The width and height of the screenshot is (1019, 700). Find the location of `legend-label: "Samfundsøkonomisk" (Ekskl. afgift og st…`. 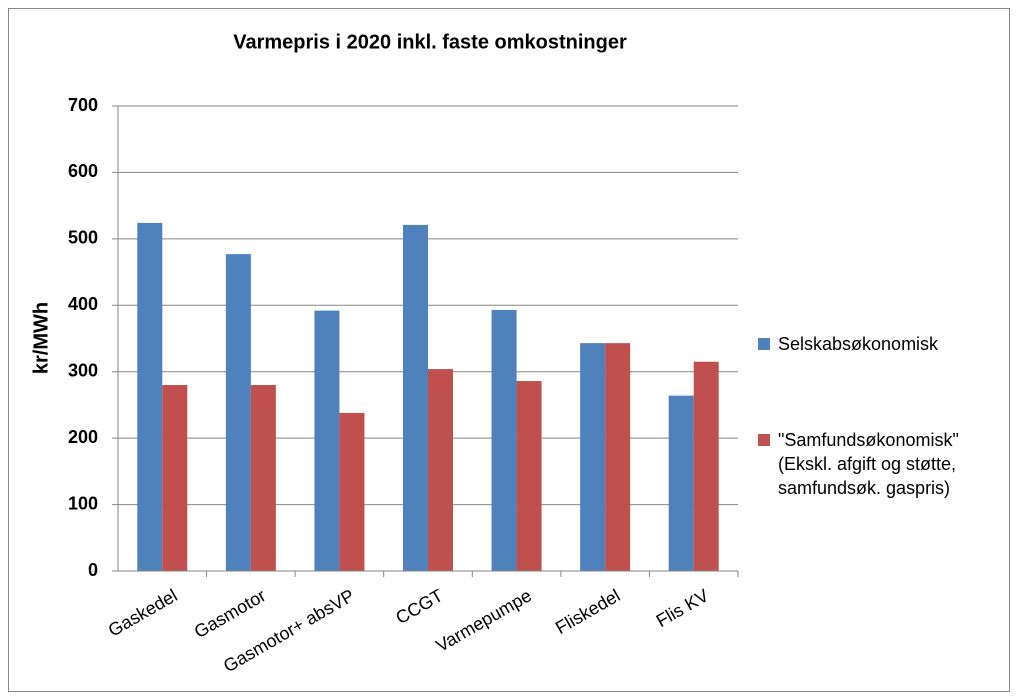

legend-label: "Samfundsøkonomisk" (Ekskl. afgift og st… is located at coordinates (868, 464).